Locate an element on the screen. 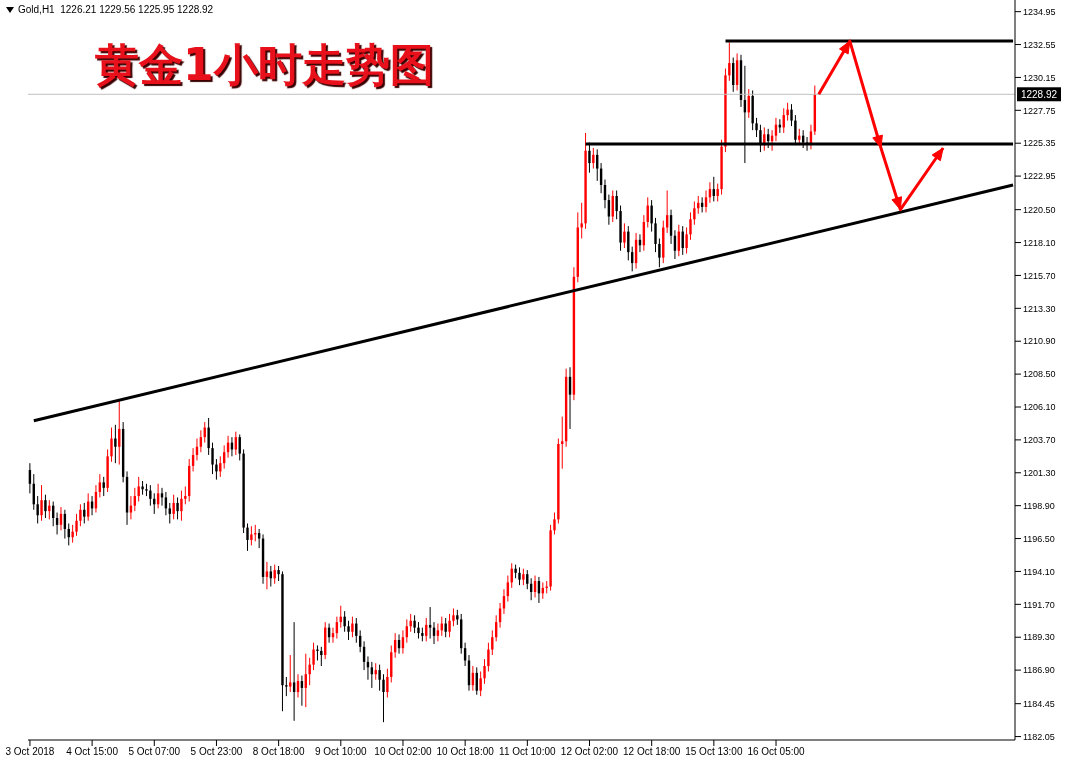 The height and width of the screenshot is (765, 1065). y-tick-label: 1184.45 is located at coordinates (1039, 703).